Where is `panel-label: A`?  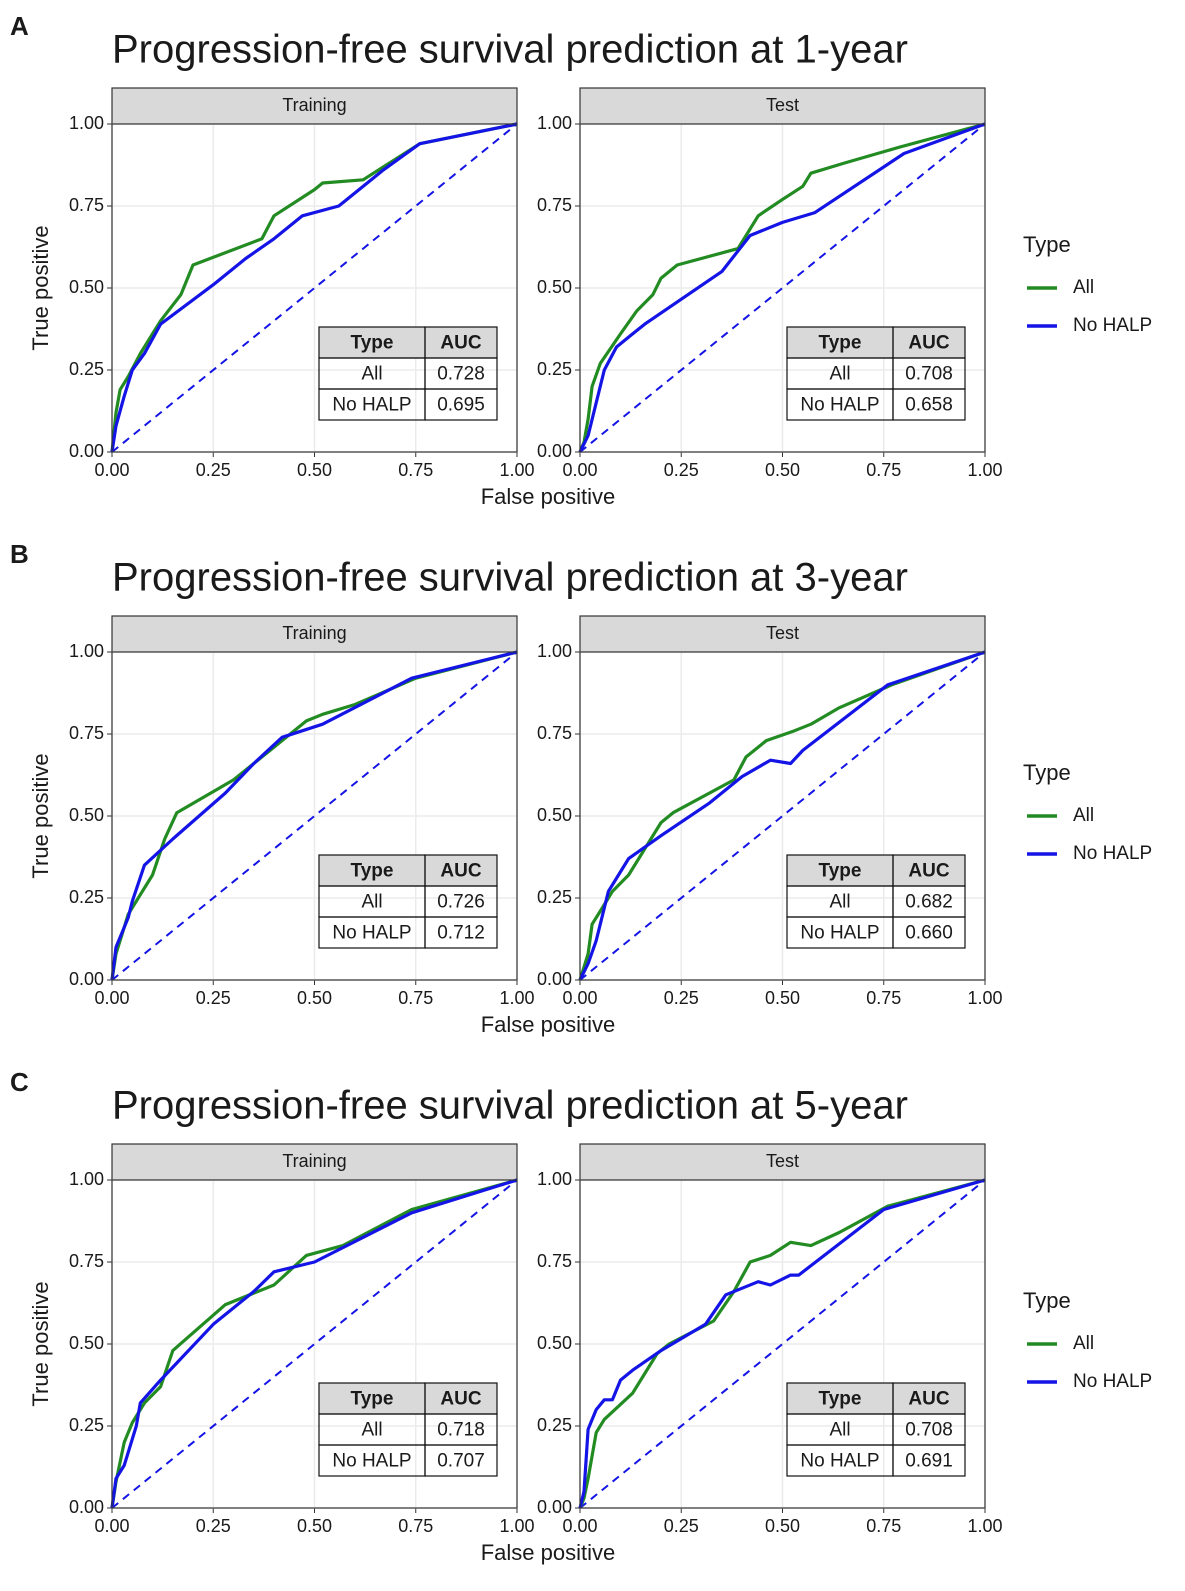
panel-label: A is located at coordinates (19, 26).